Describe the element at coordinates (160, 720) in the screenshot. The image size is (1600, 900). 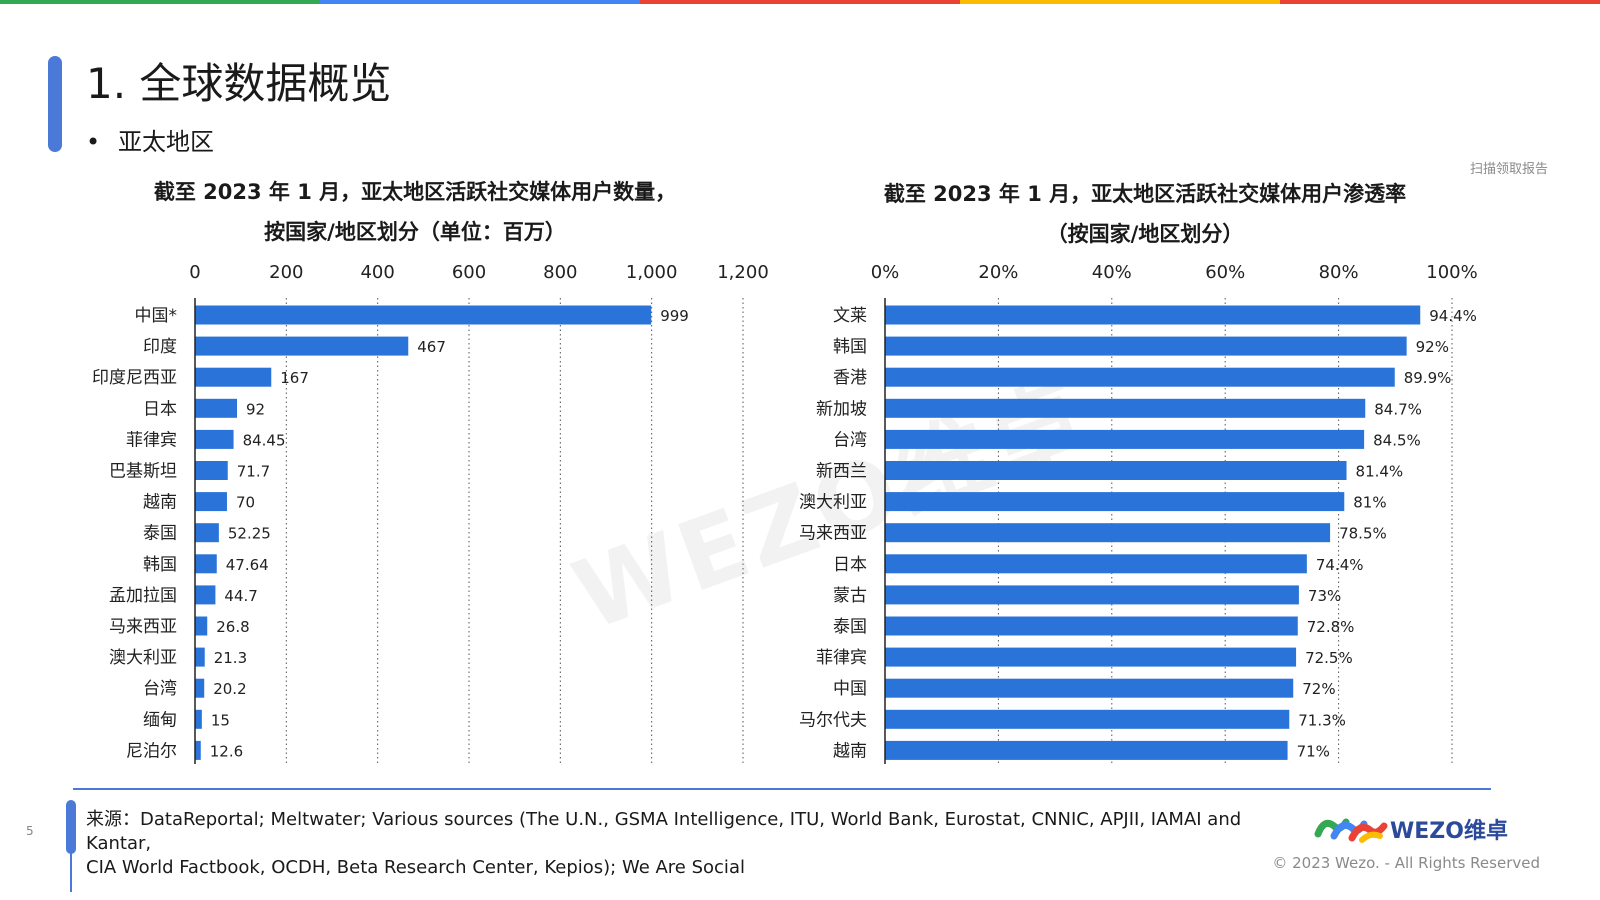
I see `left-chart-category-label: 缅甸` at that location.